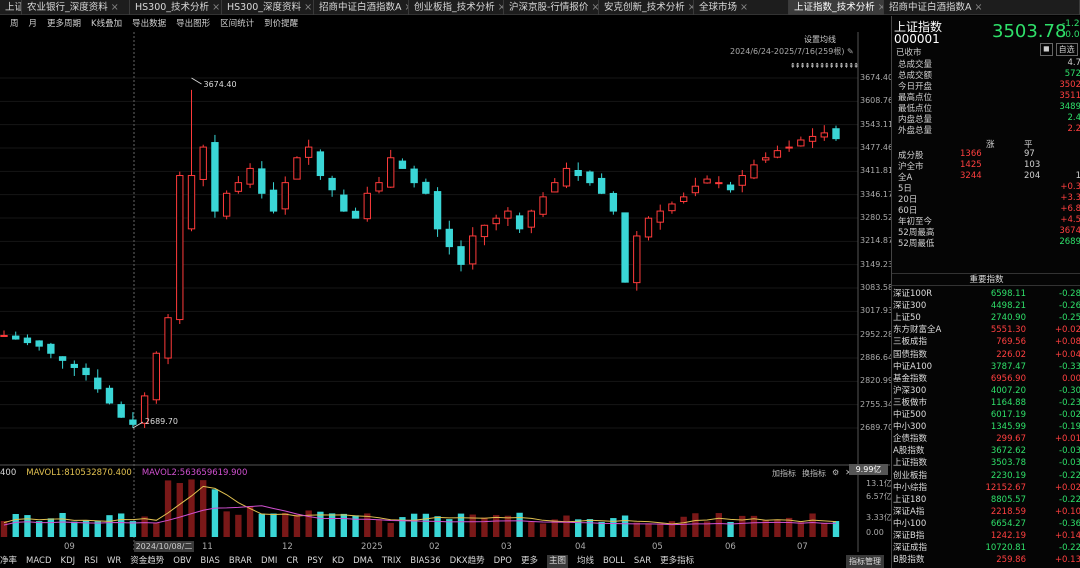  What do you see at coordinates (986, 560) in the screenshot?
I see `index-row: B股指数 259.86 +0.13` at bounding box center [986, 560].